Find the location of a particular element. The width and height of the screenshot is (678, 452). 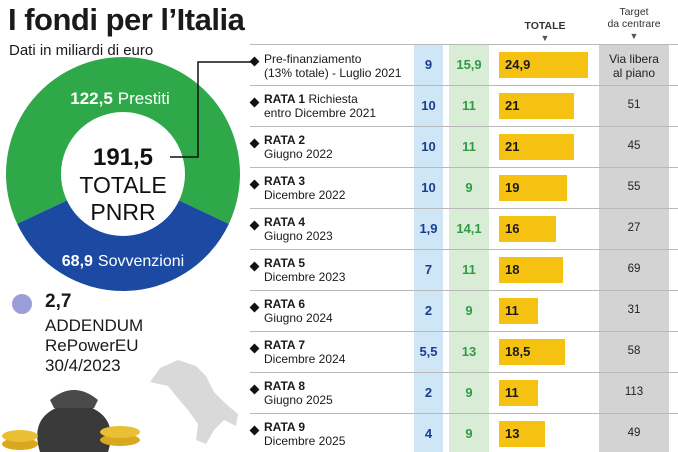

target-value: 45 is located at coordinates (634, 146).